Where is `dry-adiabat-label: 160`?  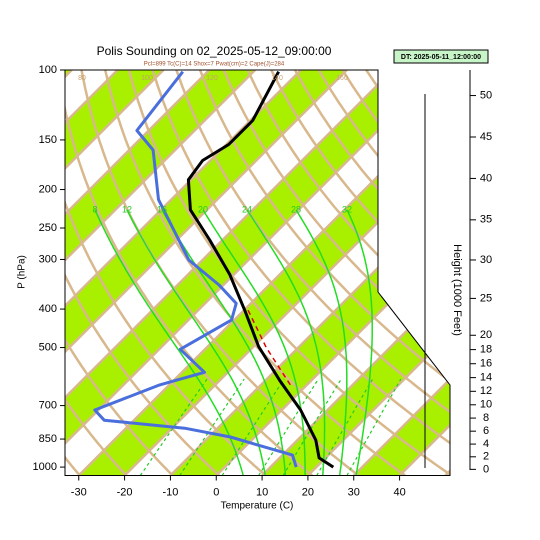
dry-adiabat-label: 160 is located at coordinates (342, 78).